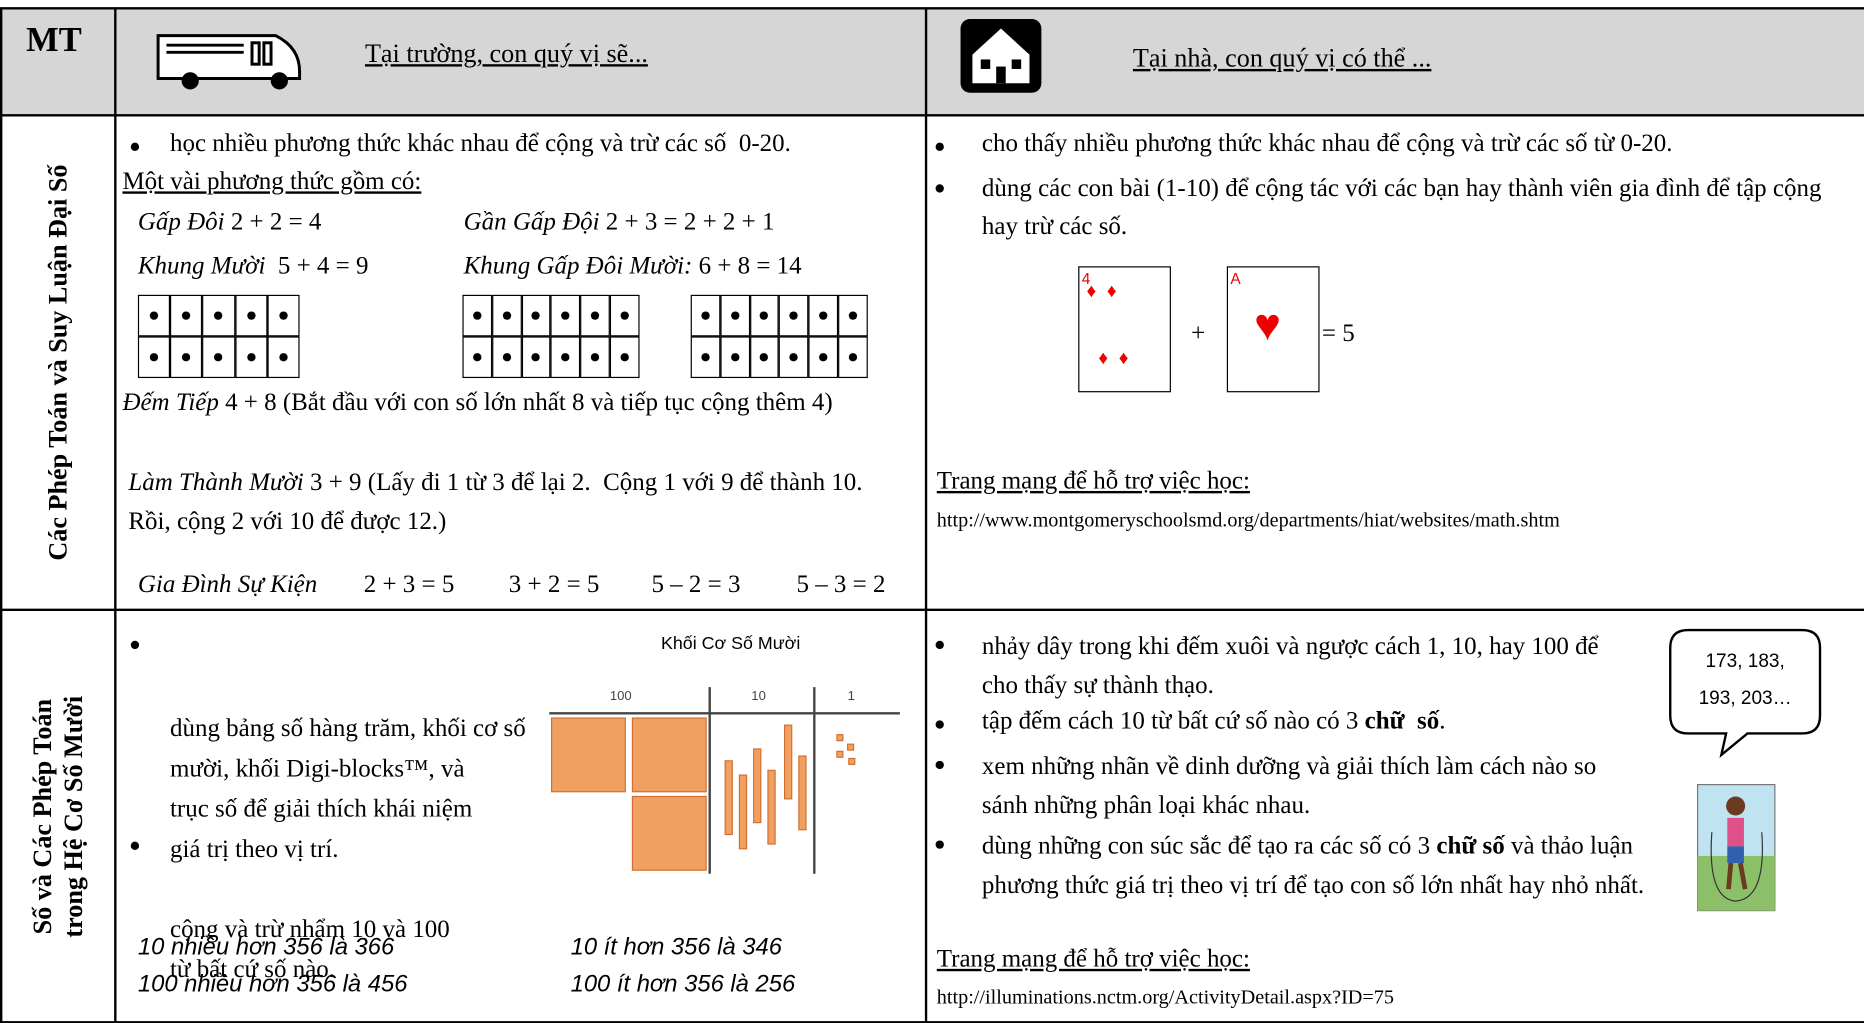 The image size is (1864, 1023). I want to click on figure-label: 100, so click(620, 696).